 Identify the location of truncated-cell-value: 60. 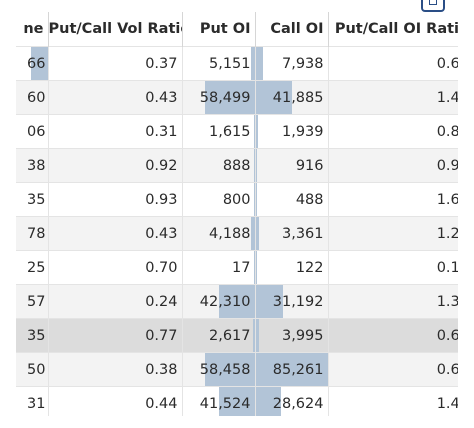
(36, 97).